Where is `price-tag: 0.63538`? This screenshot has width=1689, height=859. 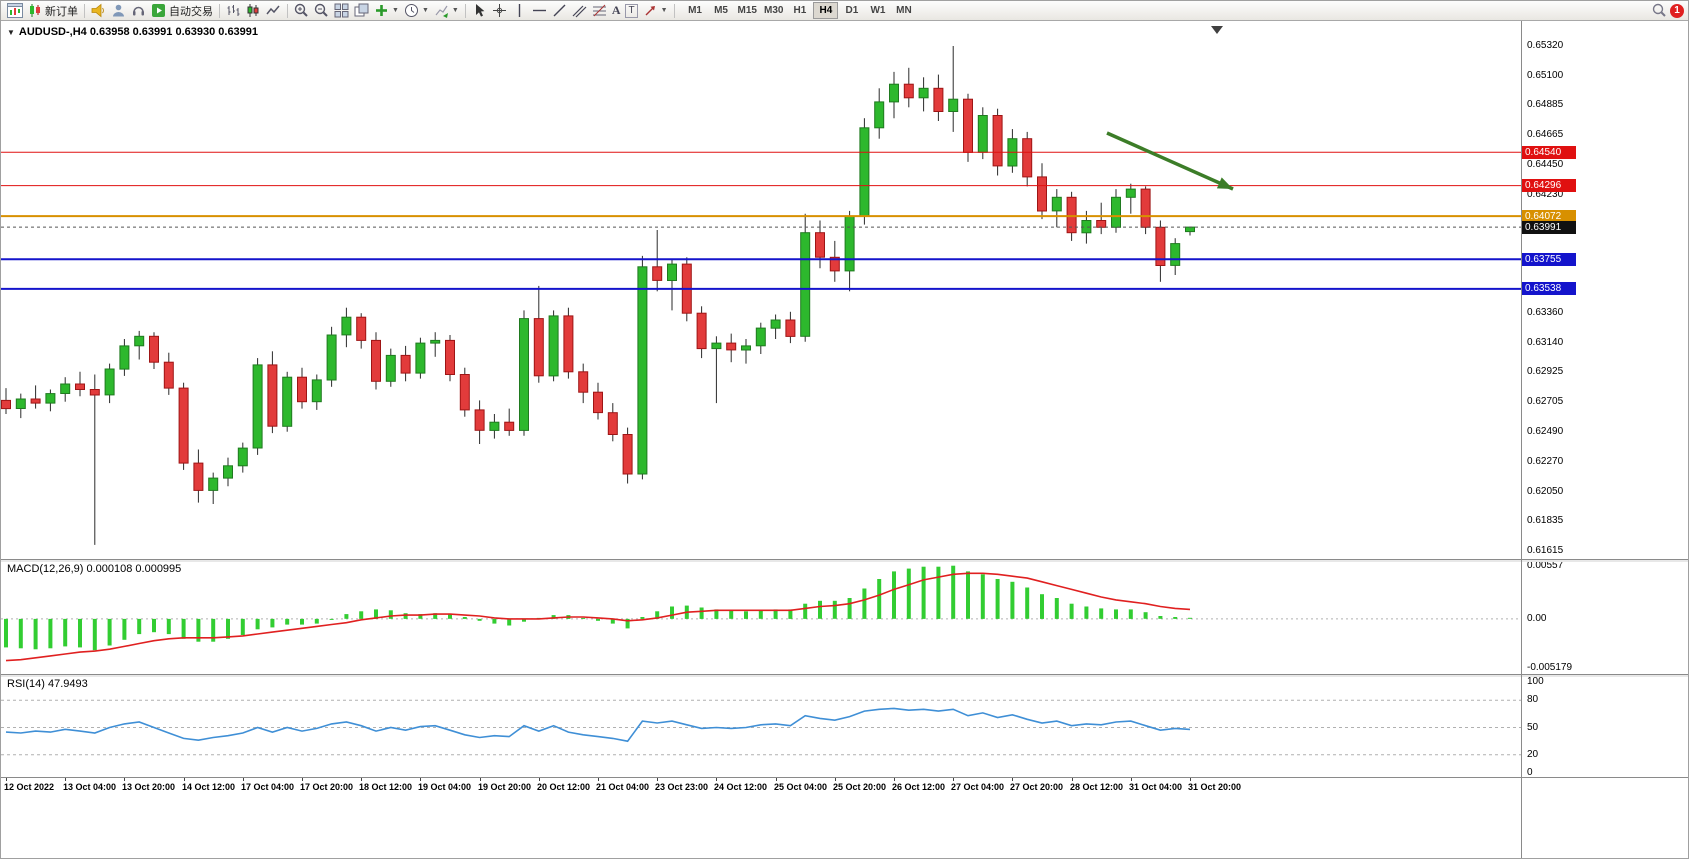
price-tag: 0.63538 is located at coordinates (1549, 288).